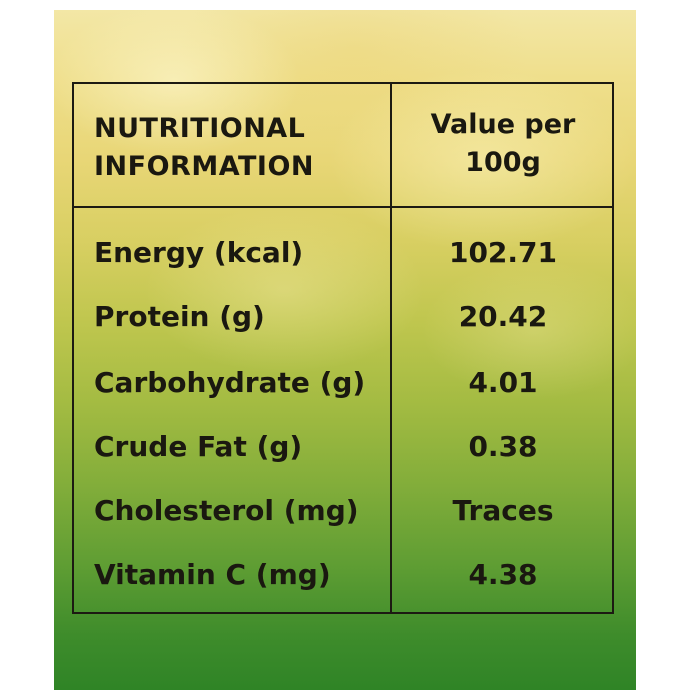 Image resolution: width=690 pixels, height=700 pixels. What do you see at coordinates (503, 124) in the screenshot?
I see `header-right-line1: Value per` at bounding box center [503, 124].